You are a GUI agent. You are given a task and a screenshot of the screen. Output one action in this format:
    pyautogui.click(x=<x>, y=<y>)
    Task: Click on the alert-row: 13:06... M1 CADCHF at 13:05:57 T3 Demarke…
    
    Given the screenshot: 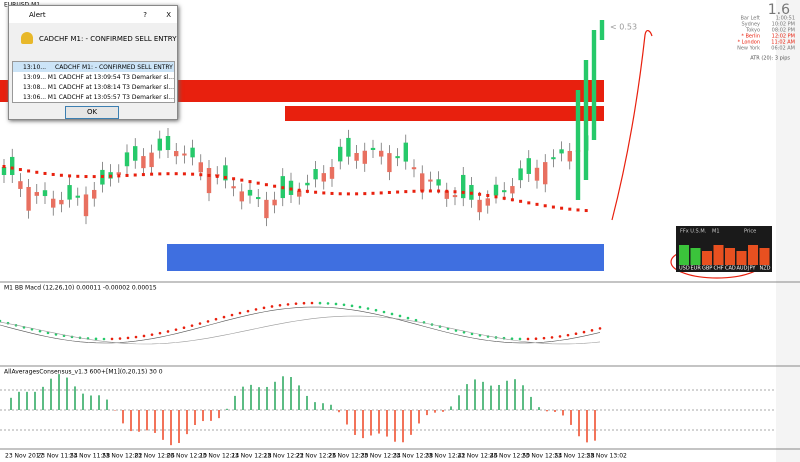 What is the action you would take?
    pyautogui.click(x=93, y=97)
    